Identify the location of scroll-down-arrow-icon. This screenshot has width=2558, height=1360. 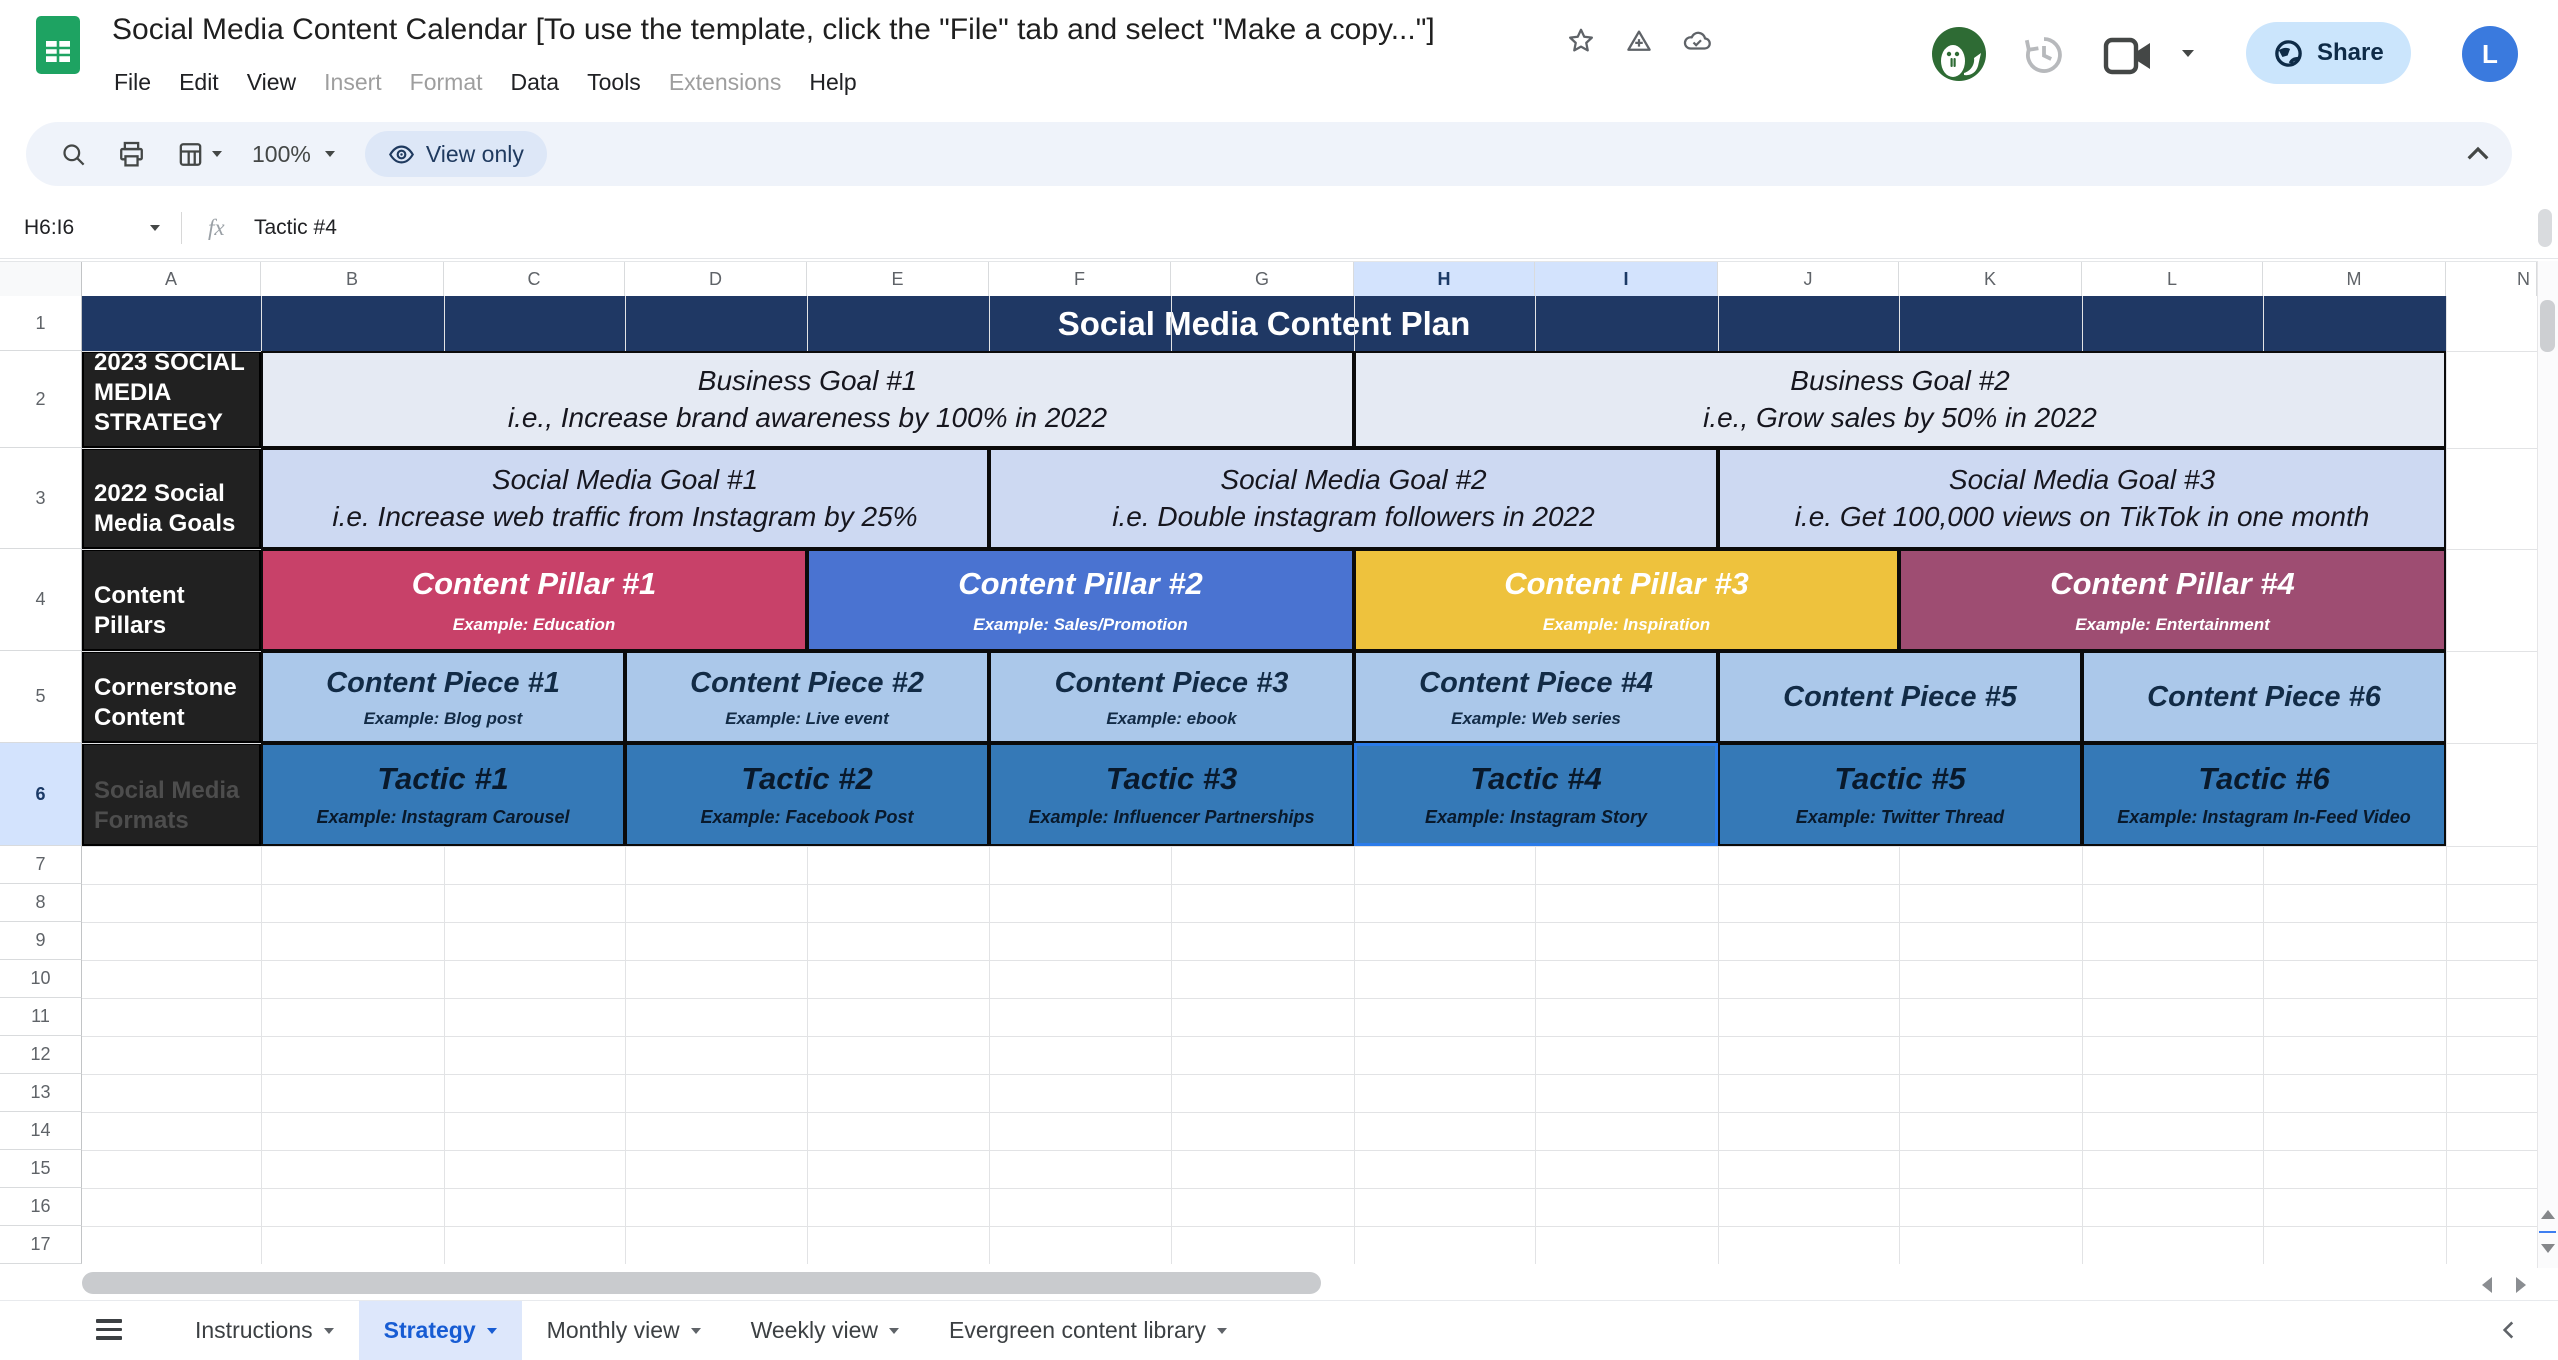
(2548, 1248).